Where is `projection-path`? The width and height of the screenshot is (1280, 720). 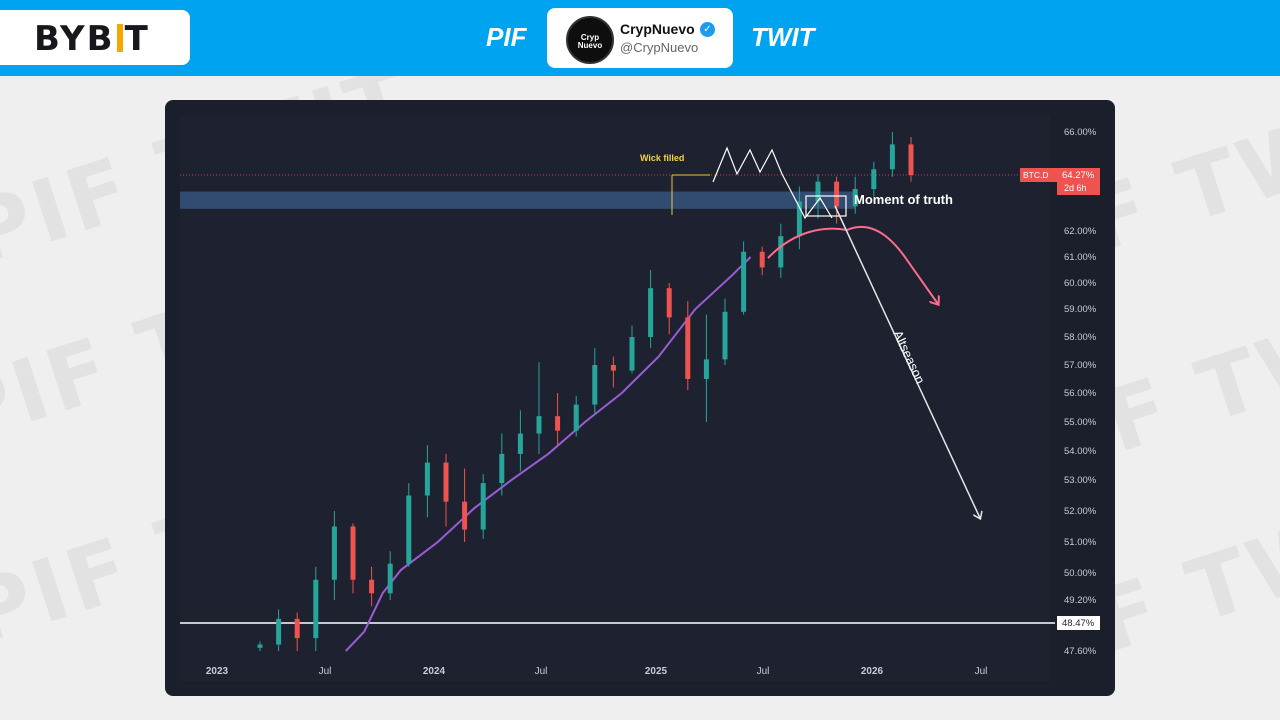
projection-path is located at coordinates (772, 183).